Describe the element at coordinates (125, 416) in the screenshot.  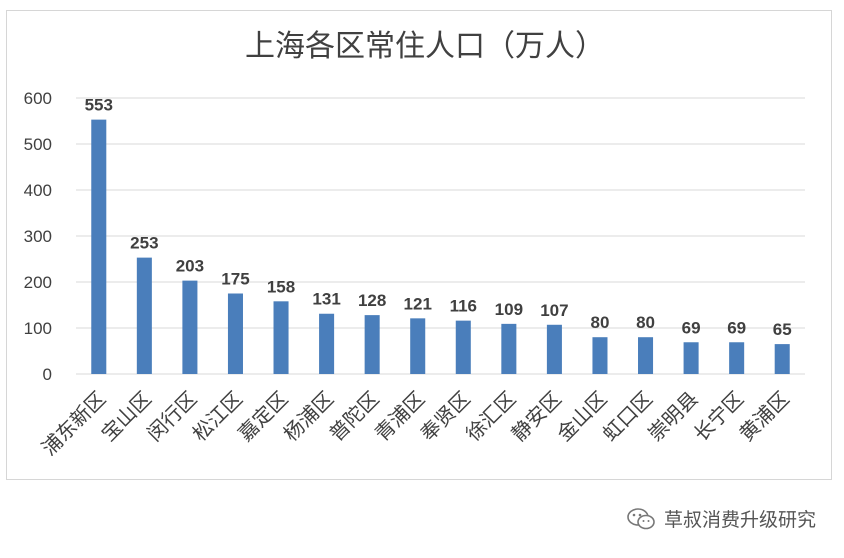
I see `x-tick-label: 宝山区` at that location.